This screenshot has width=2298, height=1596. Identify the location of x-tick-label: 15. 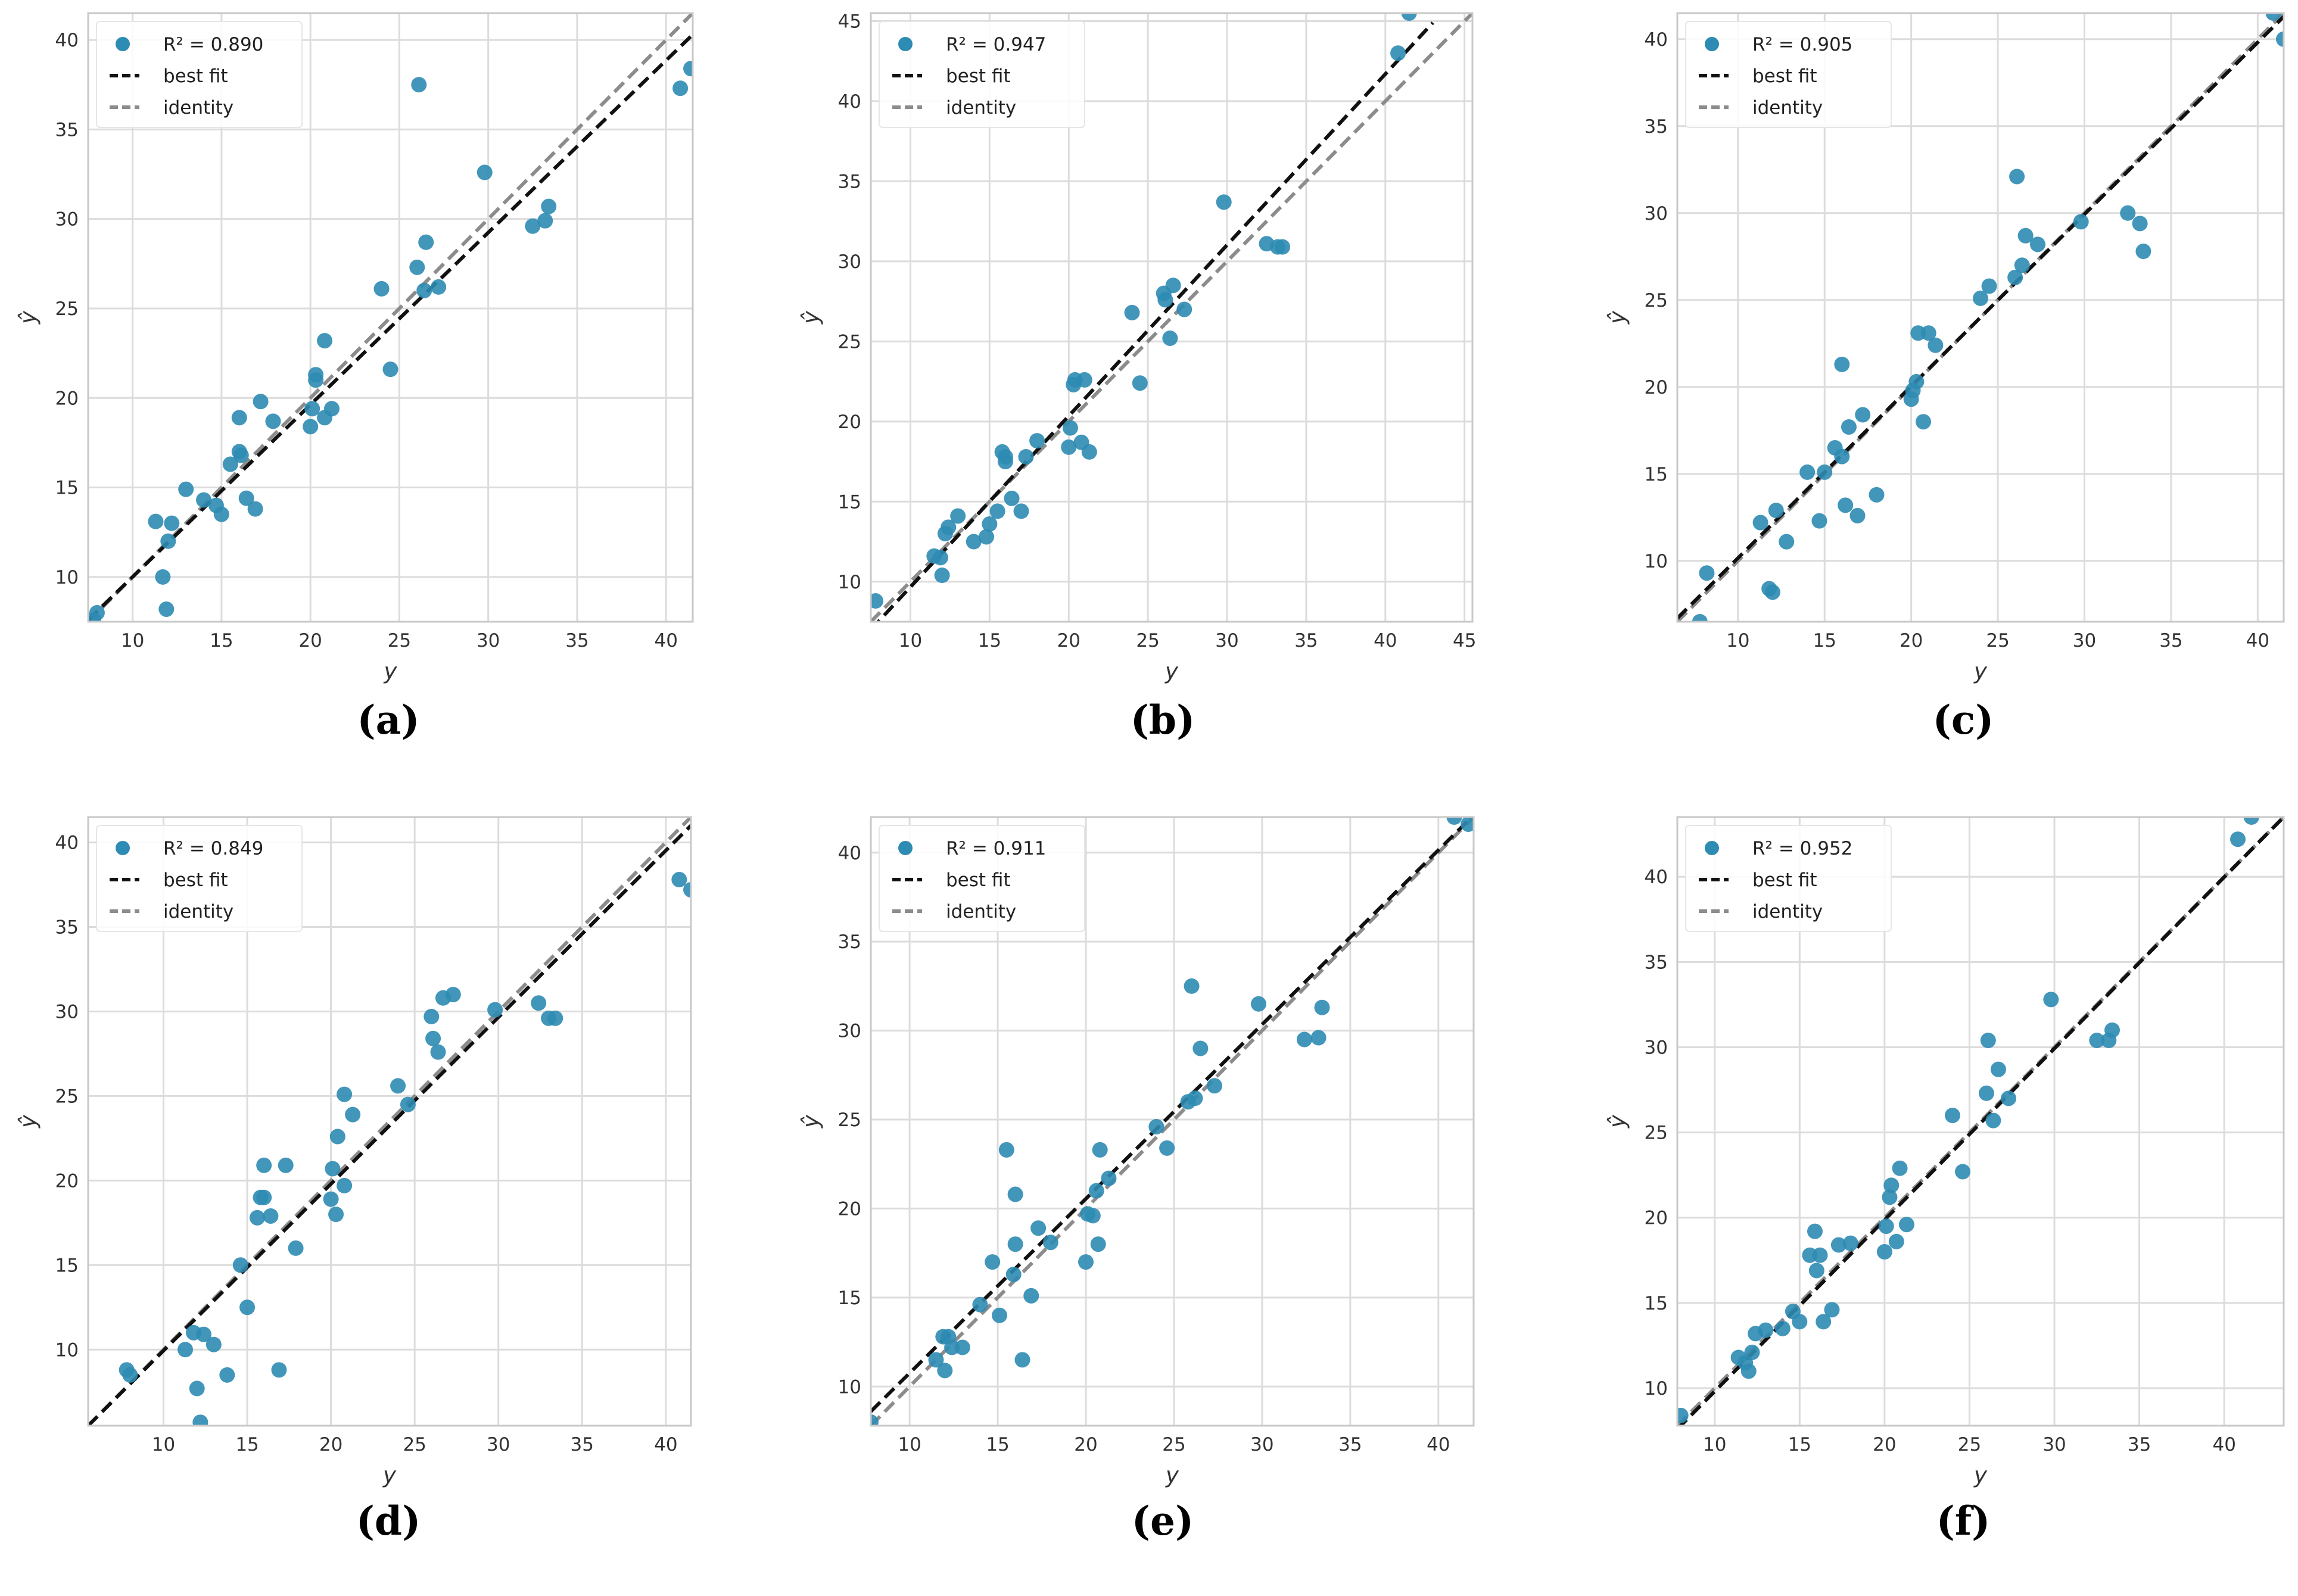
(989, 641).